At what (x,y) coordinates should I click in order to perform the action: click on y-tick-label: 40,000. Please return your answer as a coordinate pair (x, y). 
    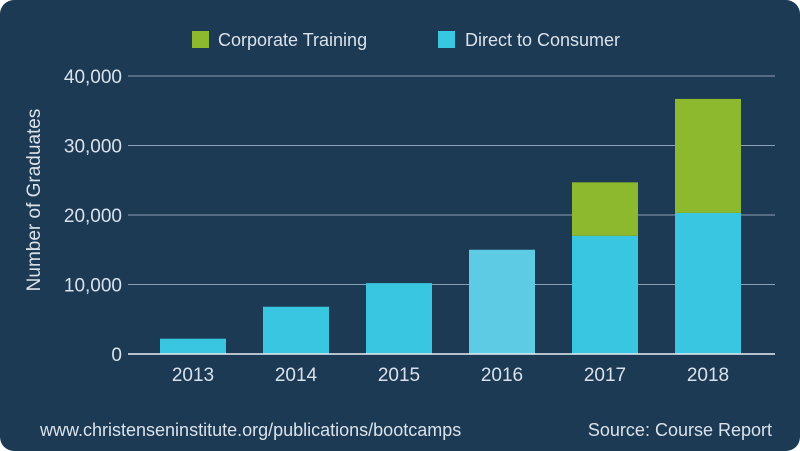
    Looking at the image, I should click on (93, 77).